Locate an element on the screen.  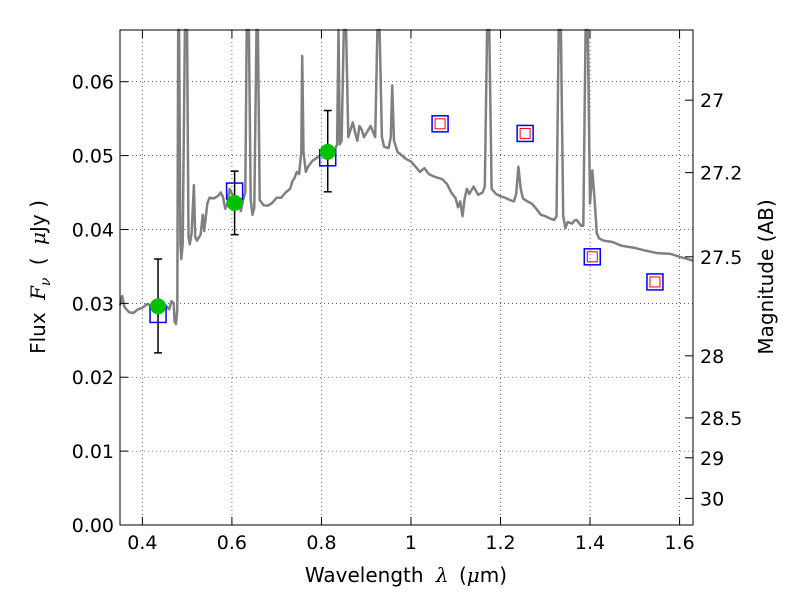
y2-tick-label: 28.5 is located at coordinates (721, 419).